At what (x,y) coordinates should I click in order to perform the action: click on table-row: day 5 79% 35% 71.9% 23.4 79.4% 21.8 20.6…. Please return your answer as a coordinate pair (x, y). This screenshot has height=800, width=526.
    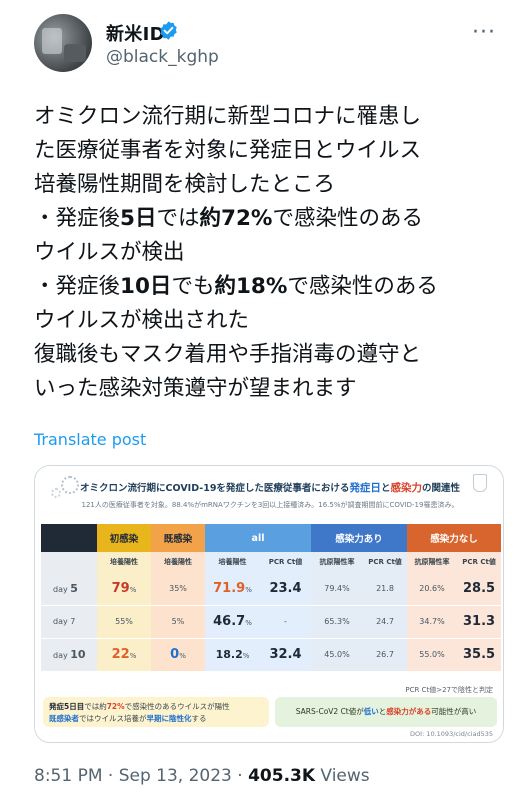
    Looking at the image, I should click on (271, 589).